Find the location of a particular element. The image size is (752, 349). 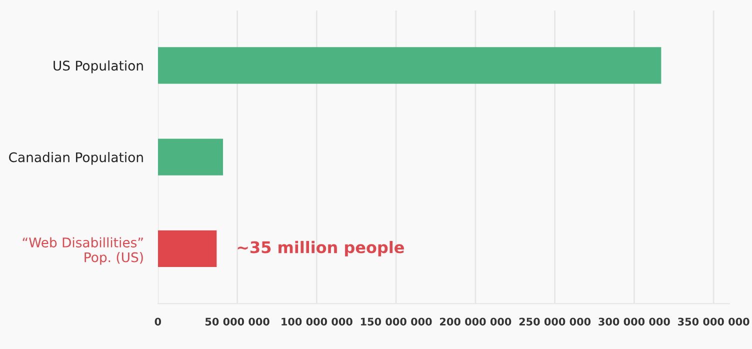

y-tick-label: Canadian Population is located at coordinates (76, 158).